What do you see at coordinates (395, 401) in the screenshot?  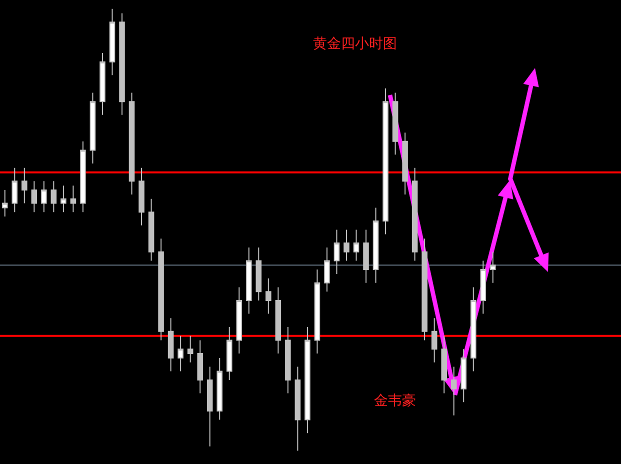 I see `annotation: 金韦豪` at bounding box center [395, 401].